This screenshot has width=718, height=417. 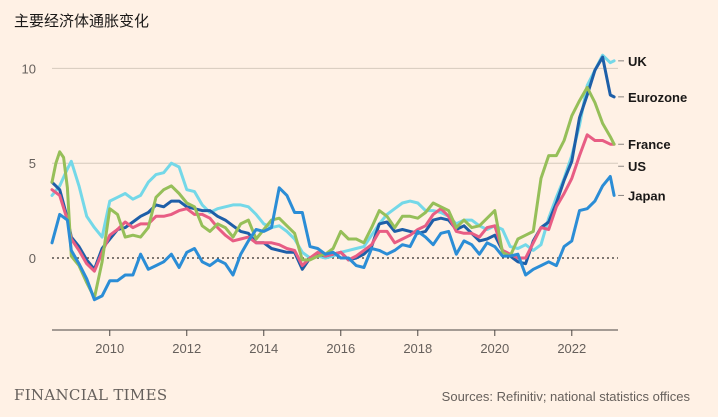 I want to click on x-axis: 2010 2012 2014 2016 2018 2020 2022, so click(x=335, y=342).